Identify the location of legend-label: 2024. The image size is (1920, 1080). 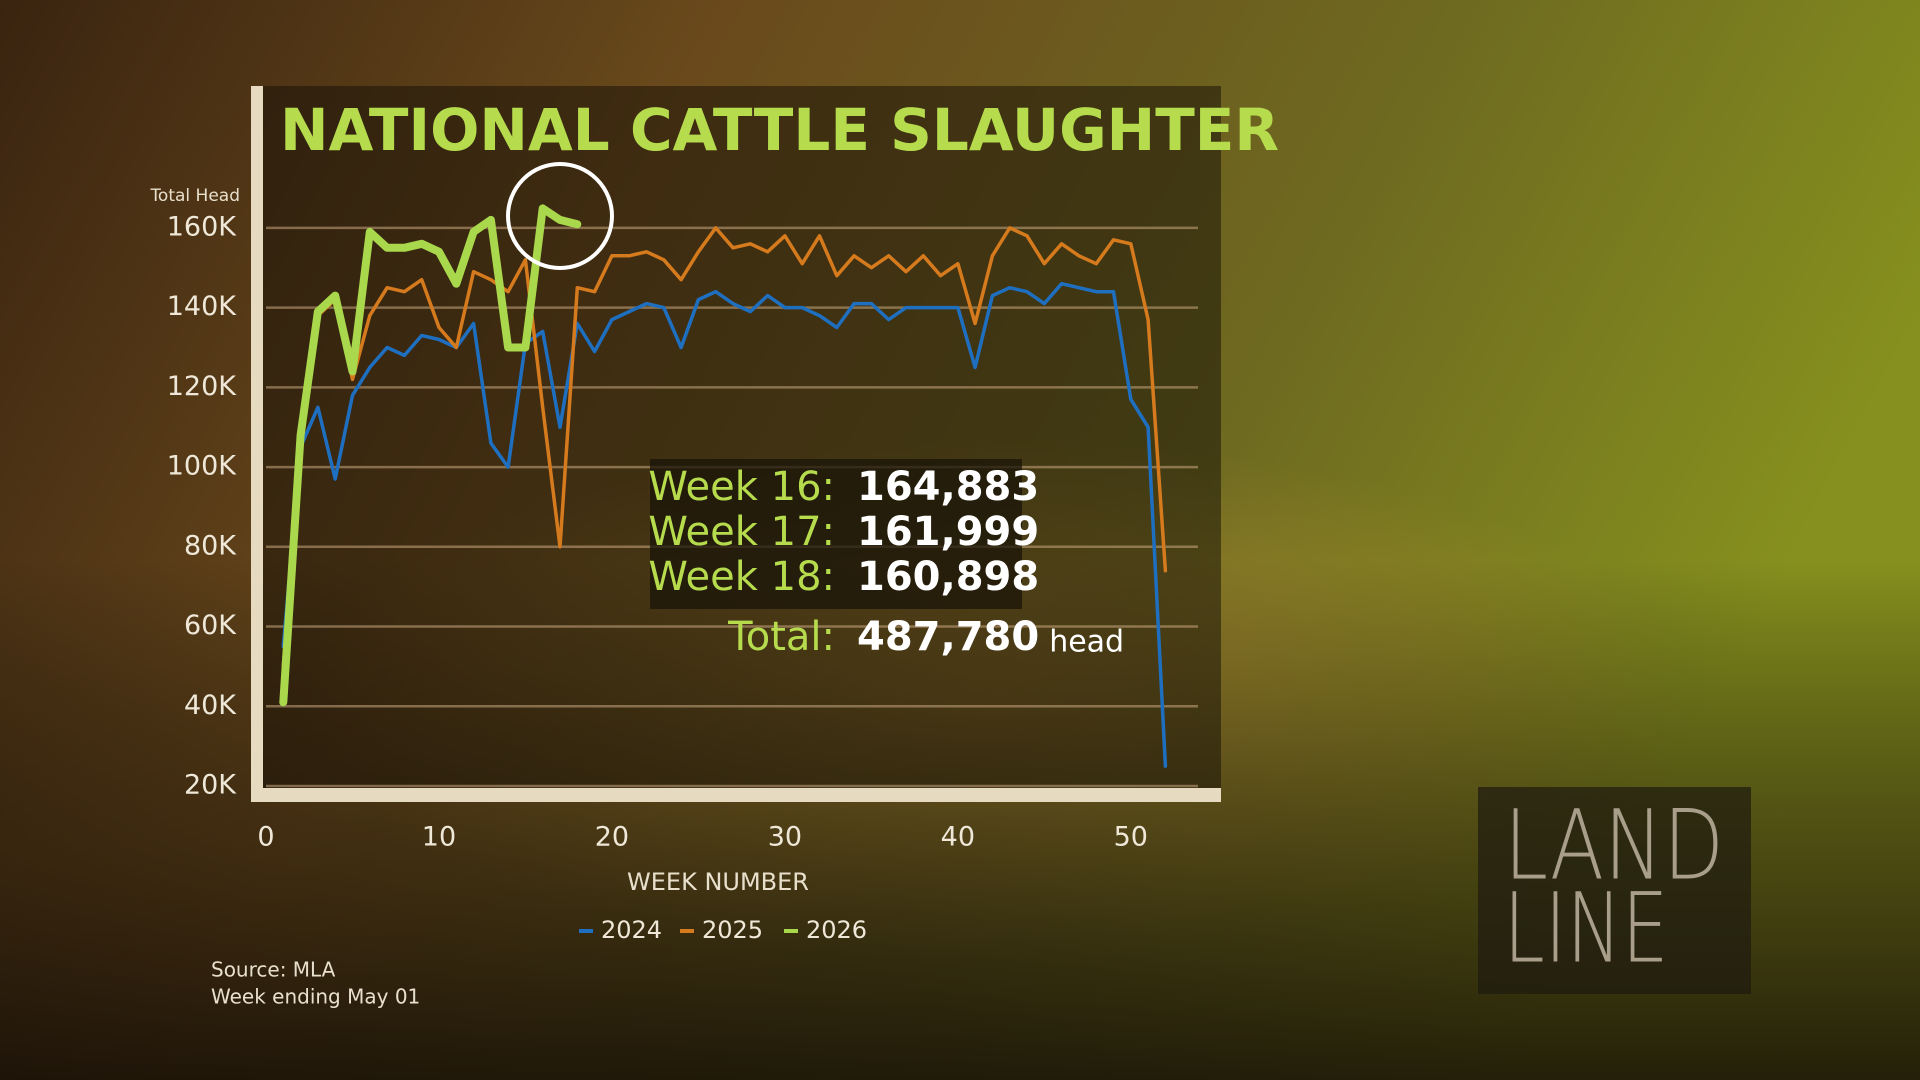
(631, 930).